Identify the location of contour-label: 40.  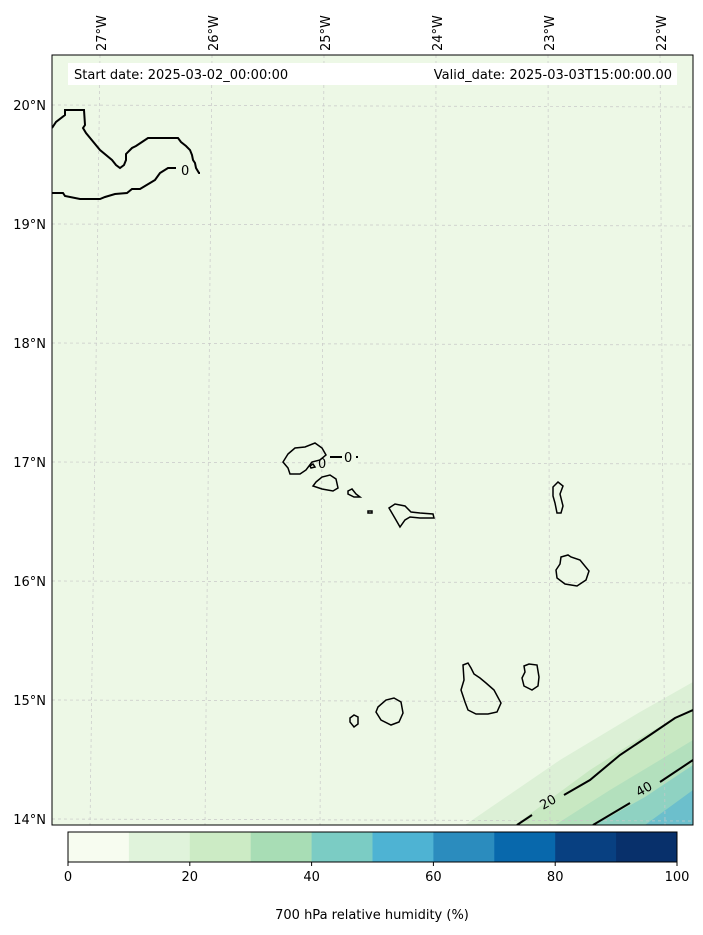
(645, 789).